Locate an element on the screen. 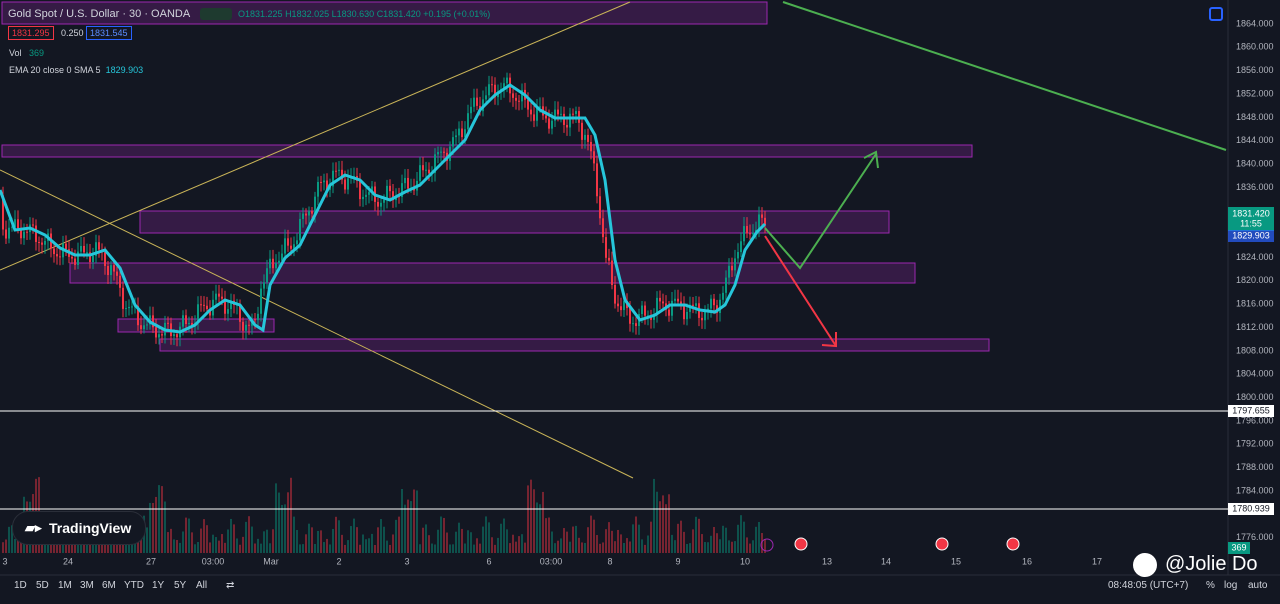 This screenshot has width=1280, height=604. ema-value: 1829.903 is located at coordinates (124, 70).